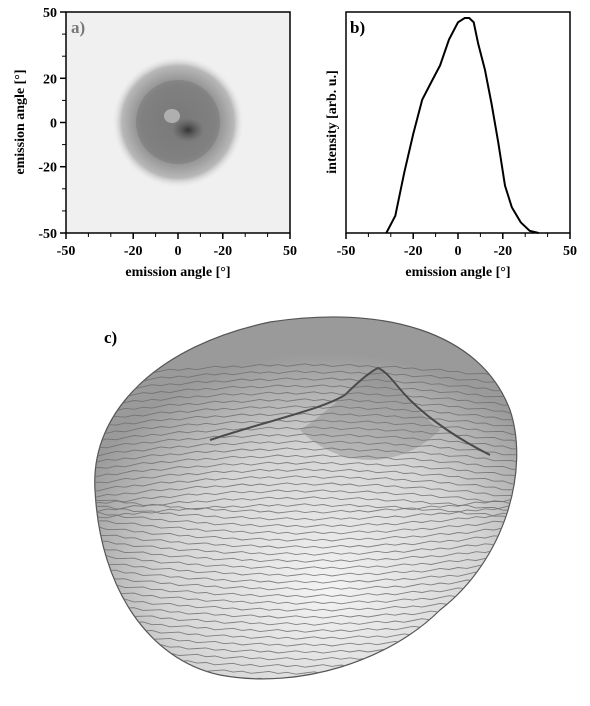 Image resolution: width=590 pixels, height=706 pixels. Describe the element at coordinates (50, 79) in the screenshot. I see `heatmap-y-tick-label: 20` at that location.